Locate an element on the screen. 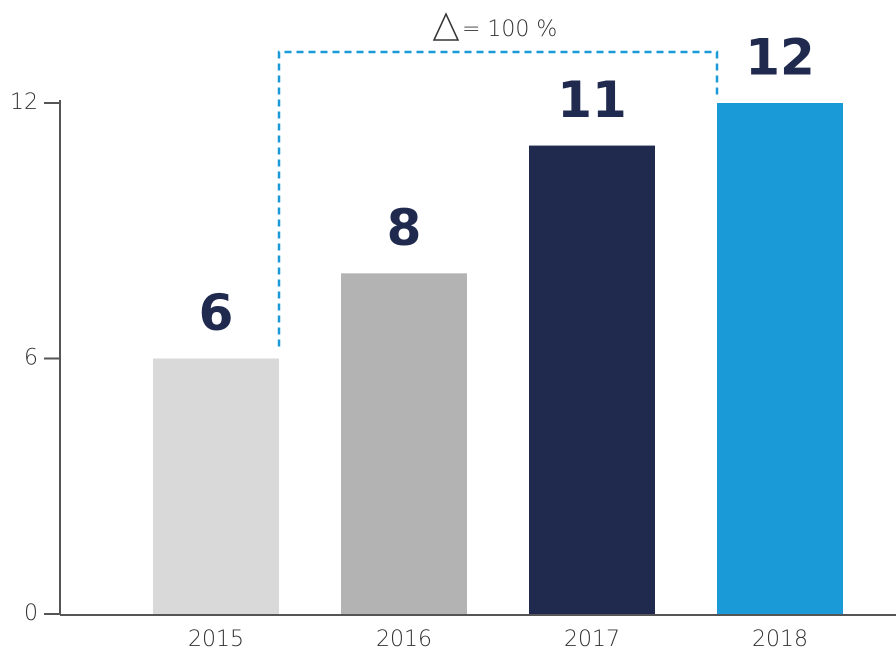 The height and width of the screenshot is (653, 896). value-label: 12 is located at coordinates (780, 58).